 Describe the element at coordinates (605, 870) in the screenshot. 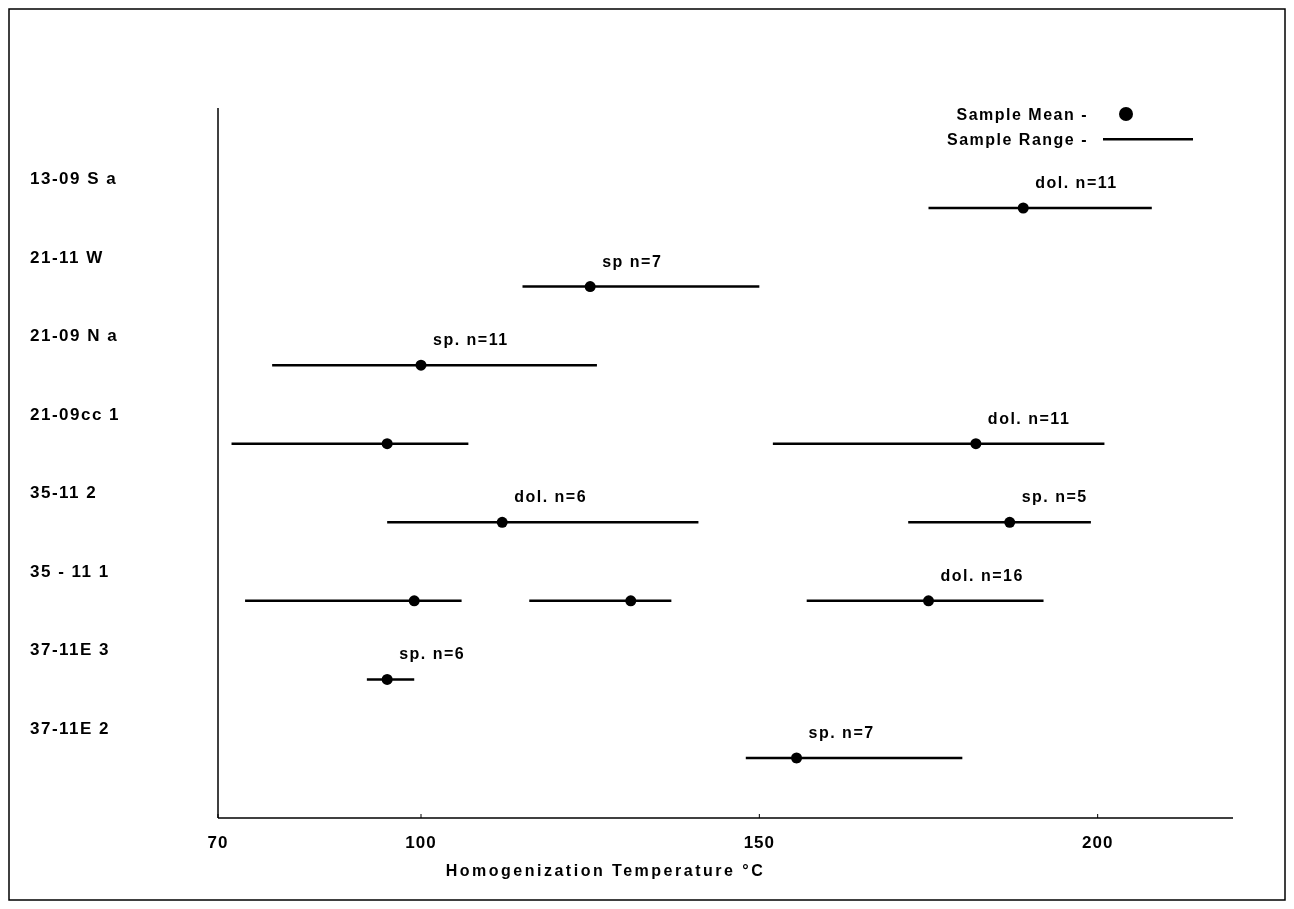

I see `x-axis-title: Homogenization Temperature °C` at that location.